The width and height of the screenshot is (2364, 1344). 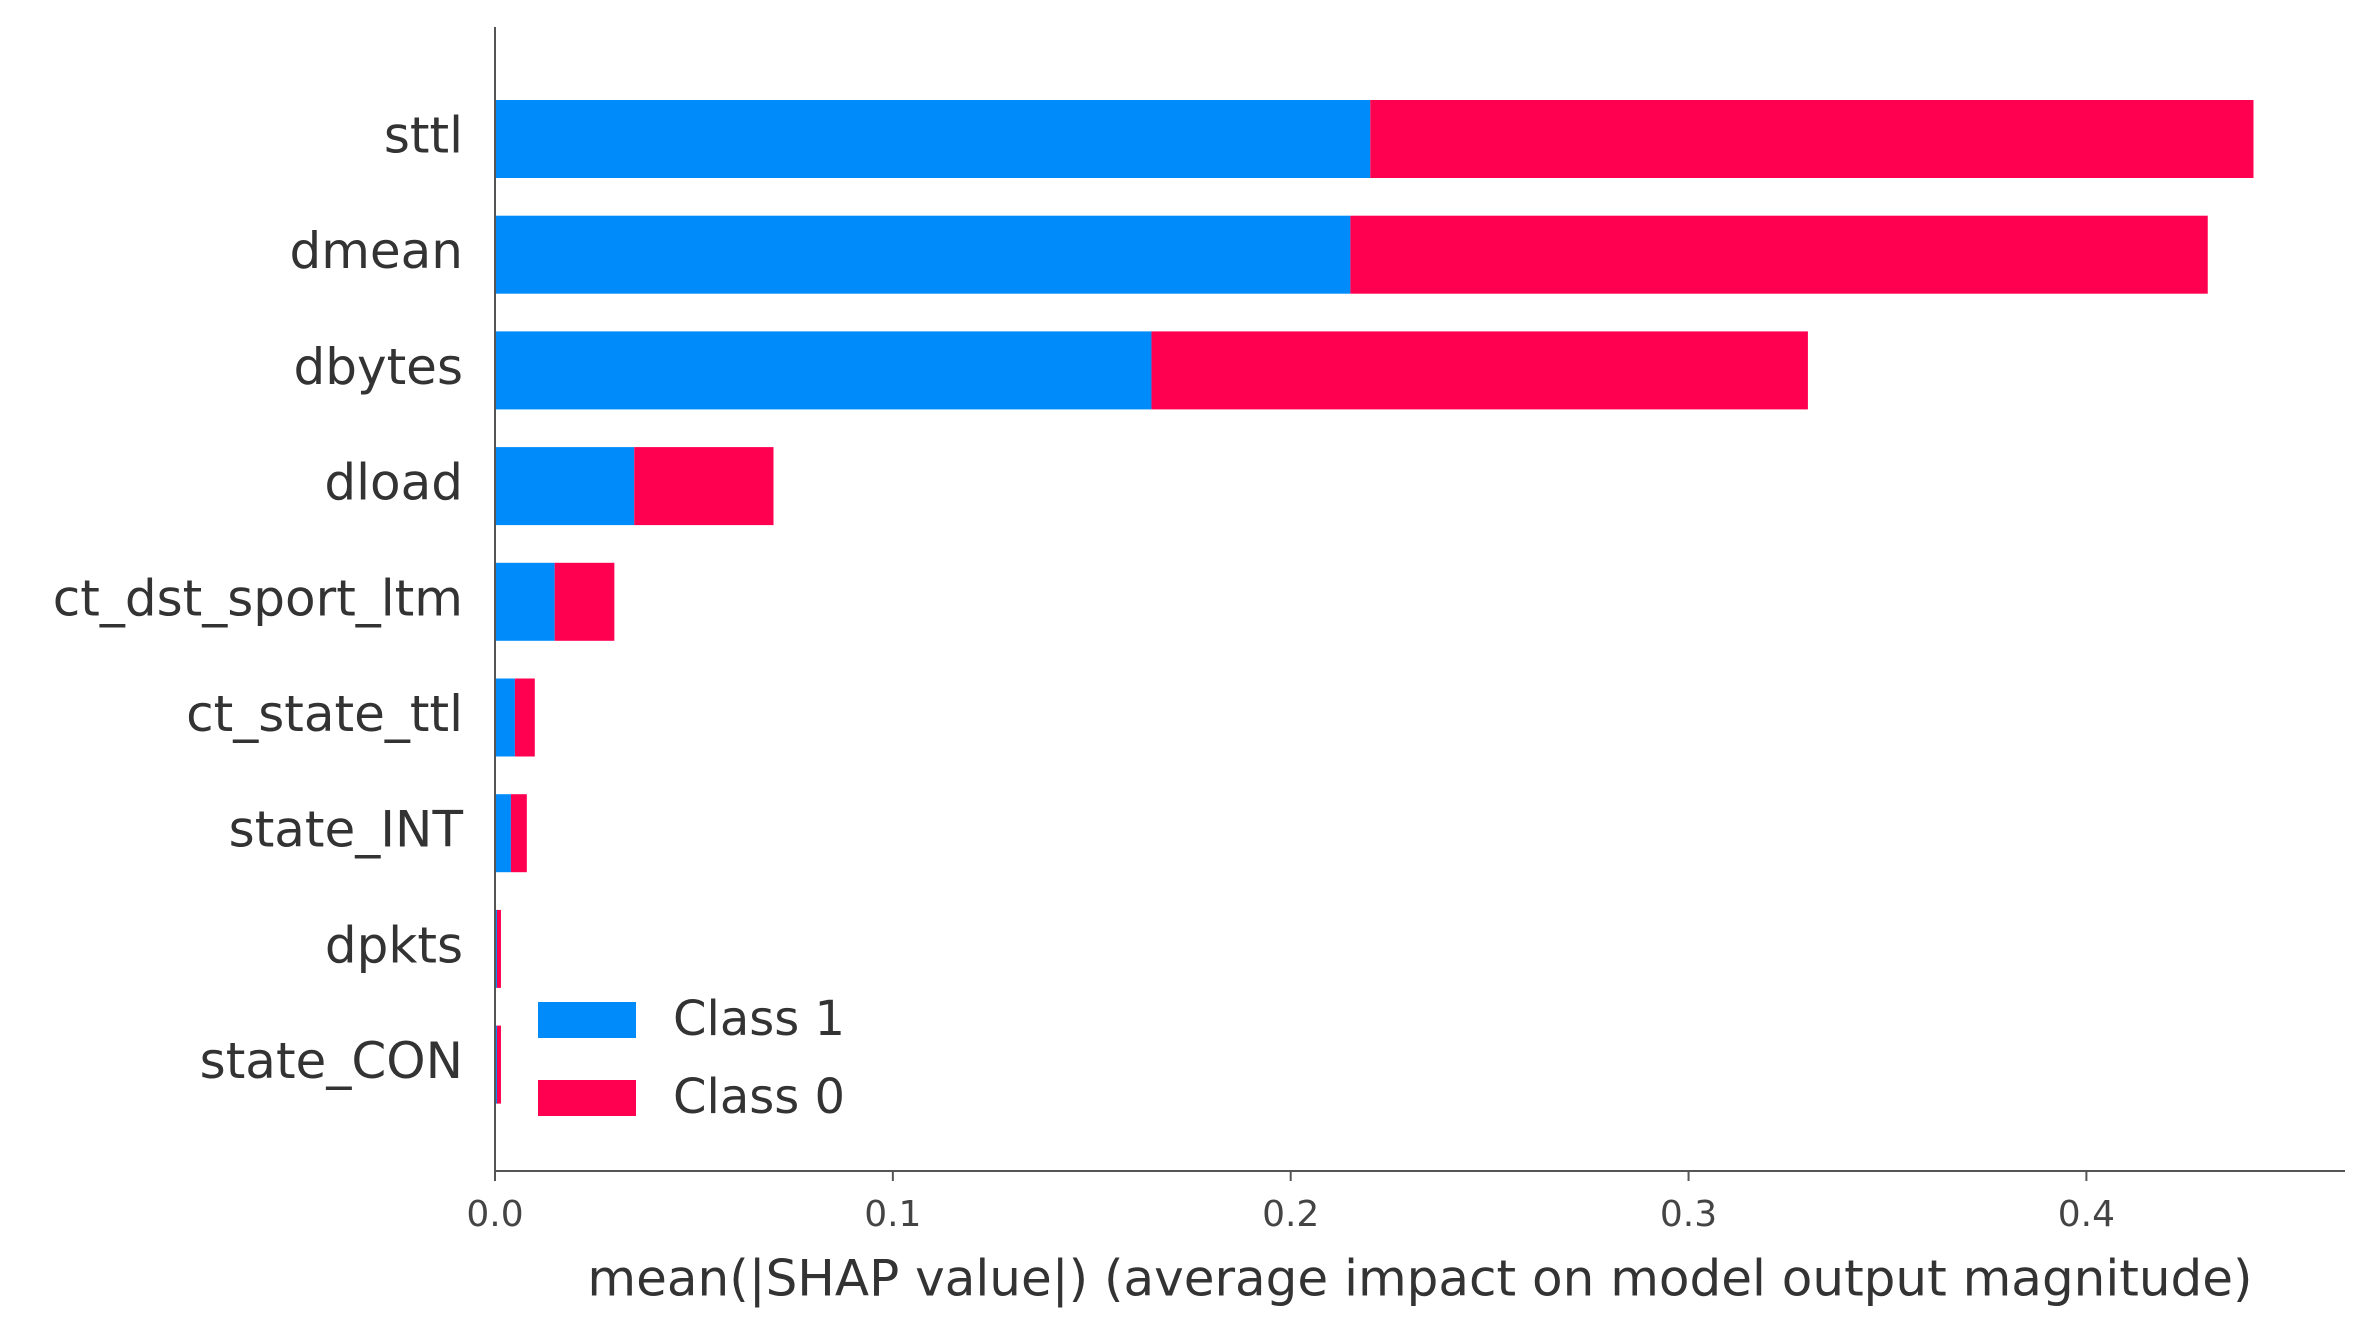 I want to click on x-tick-label: 0.0, so click(x=494, y=1214).